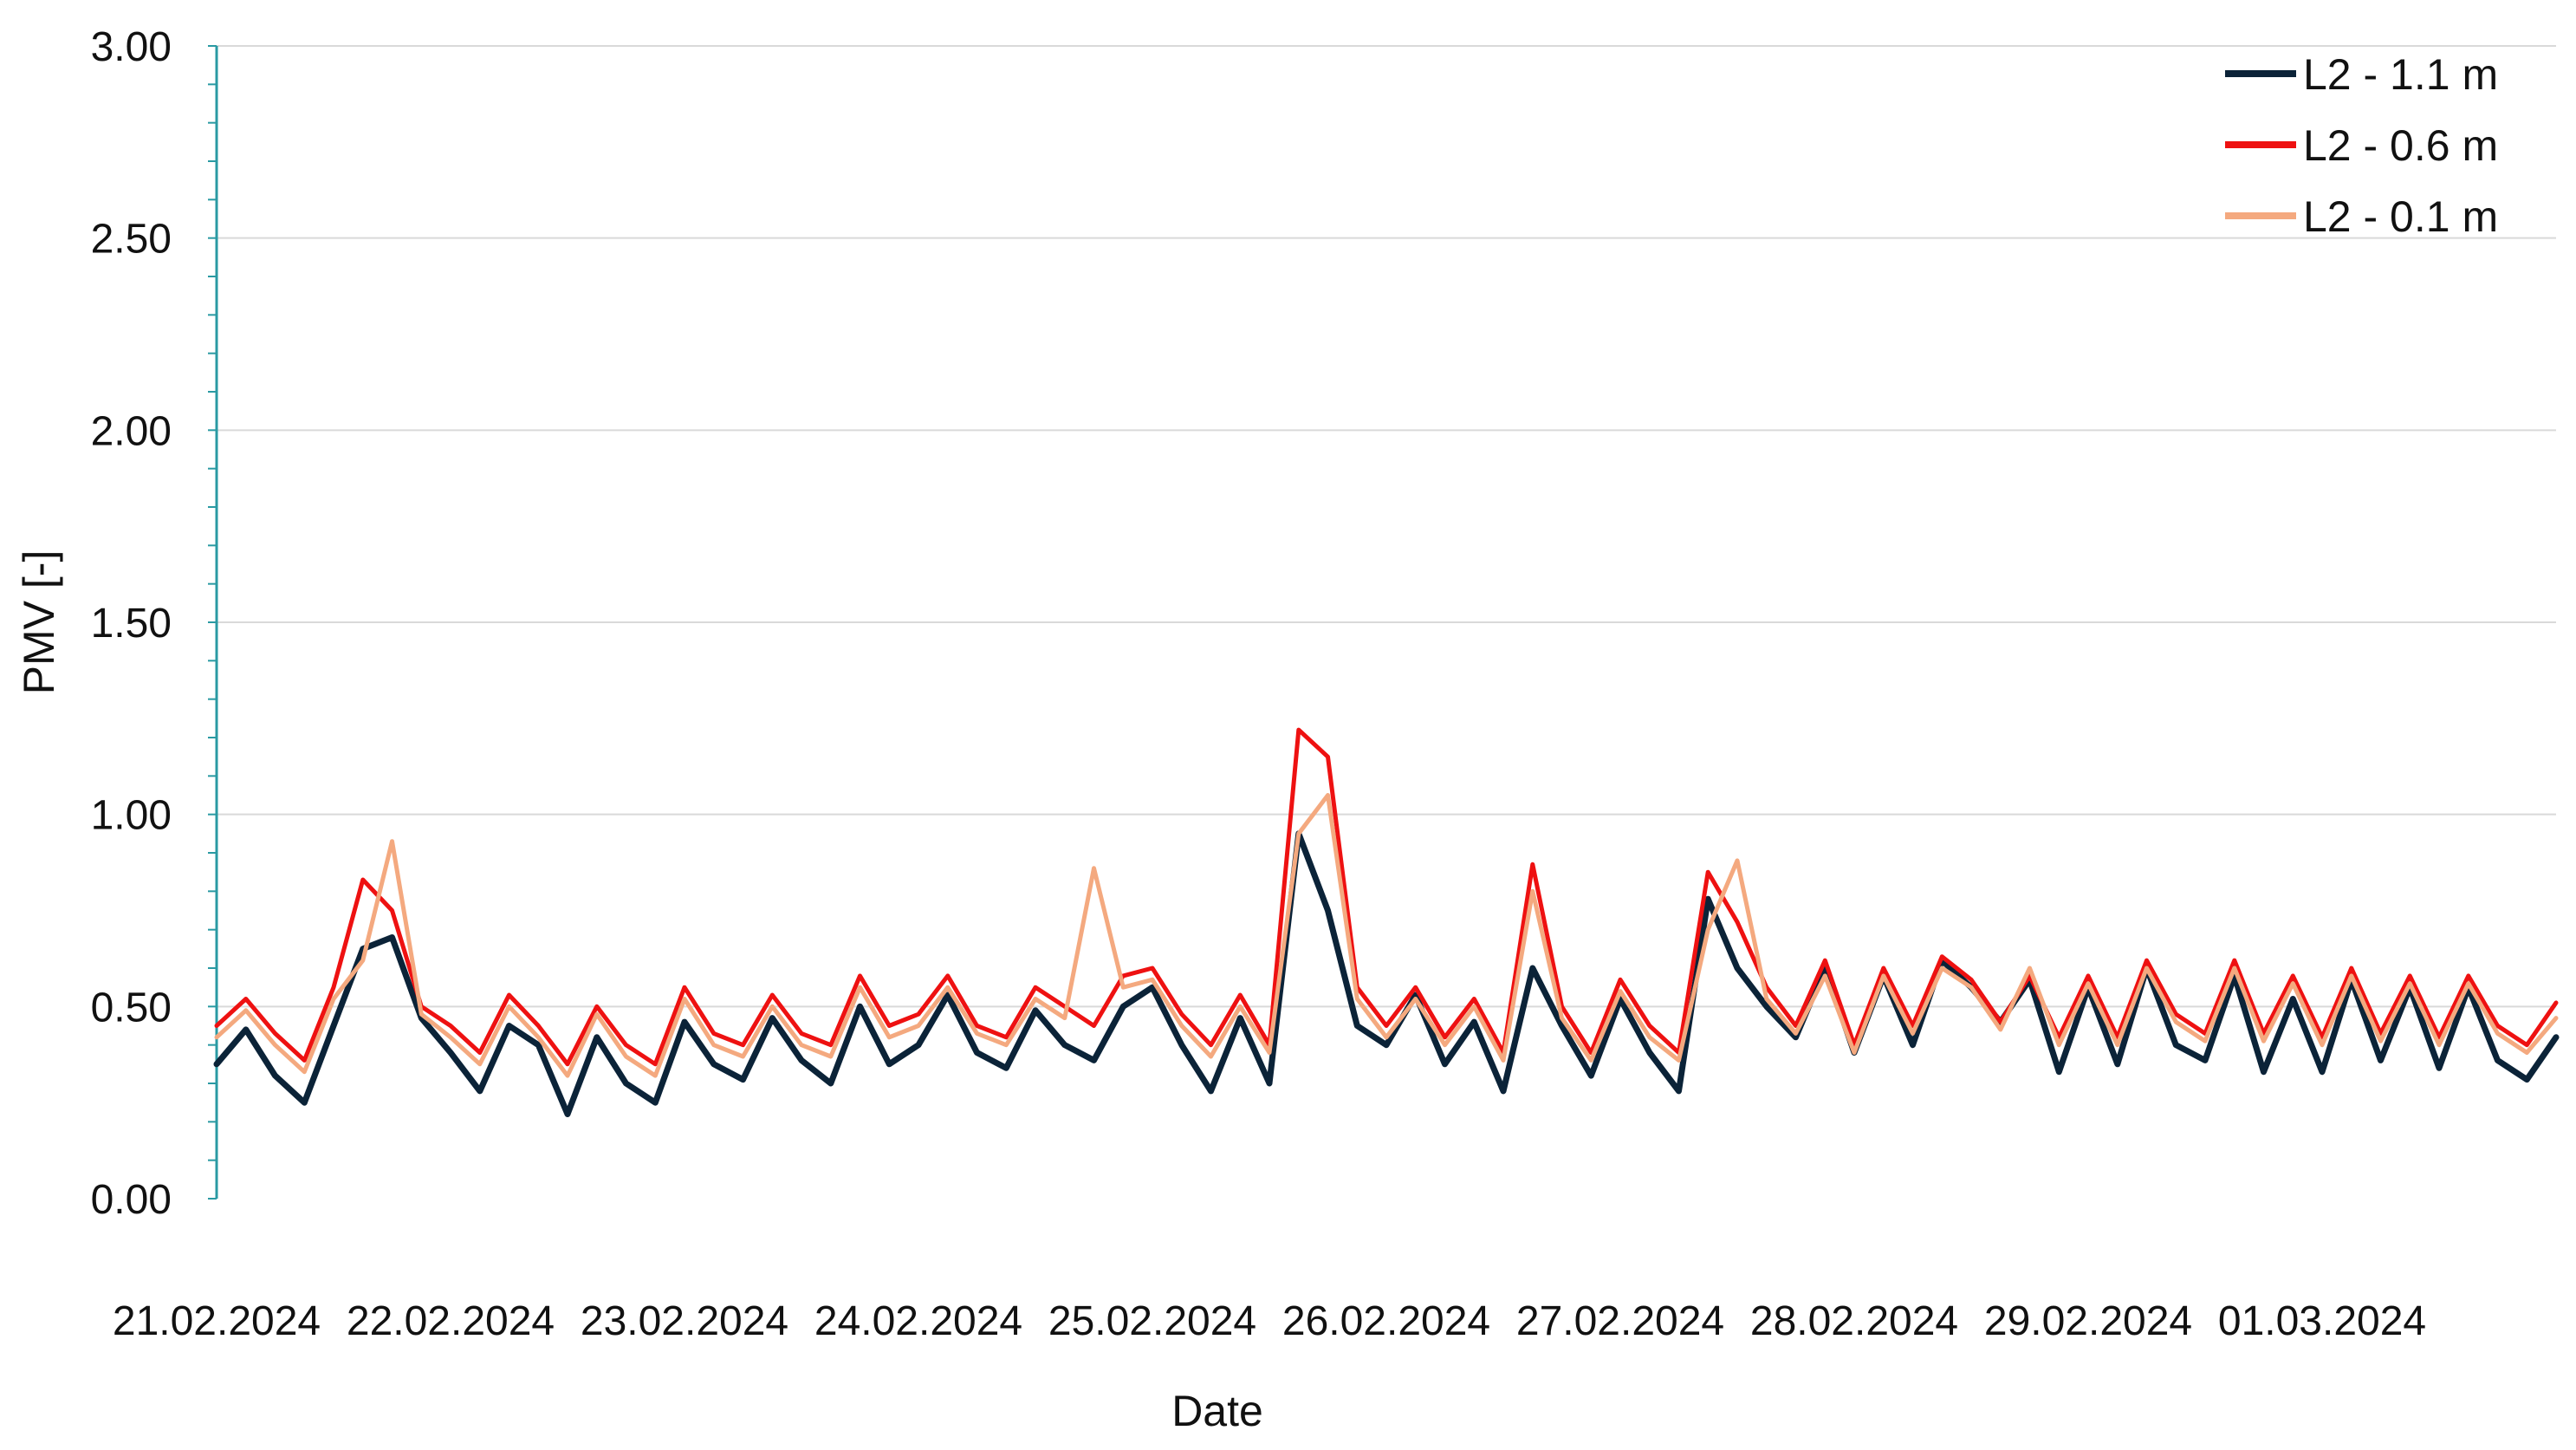 This screenshot has width=2576, height=1450. Describe the element at coordinates (131, 431) in the screenshot. I see `y-tick-label: 2.00` at that location.